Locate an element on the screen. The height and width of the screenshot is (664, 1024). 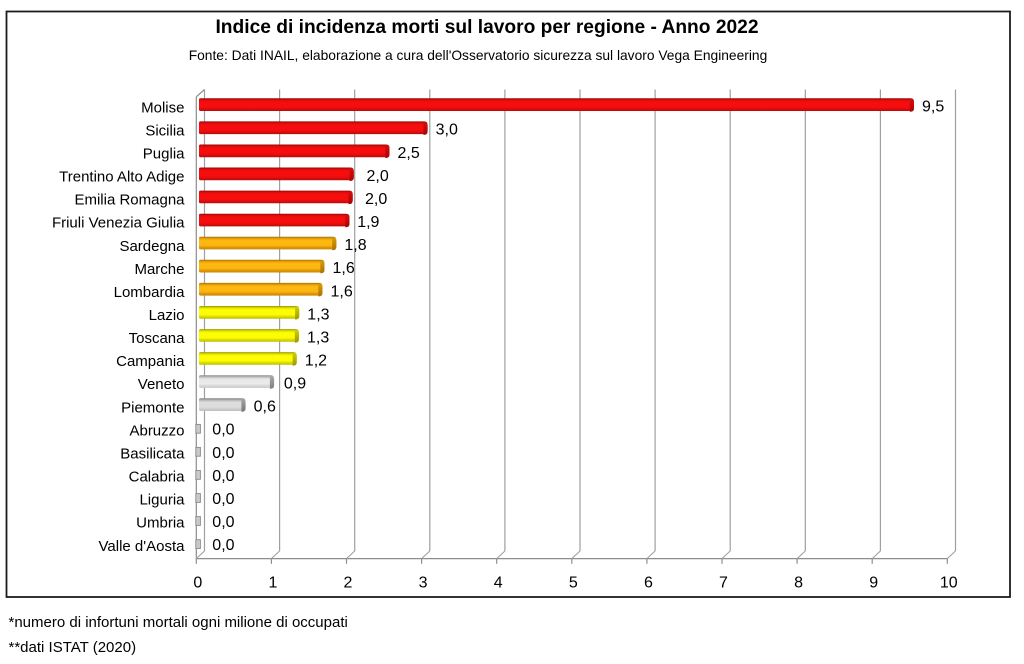
svg-text: 8 is located at coordinates (798, 582).